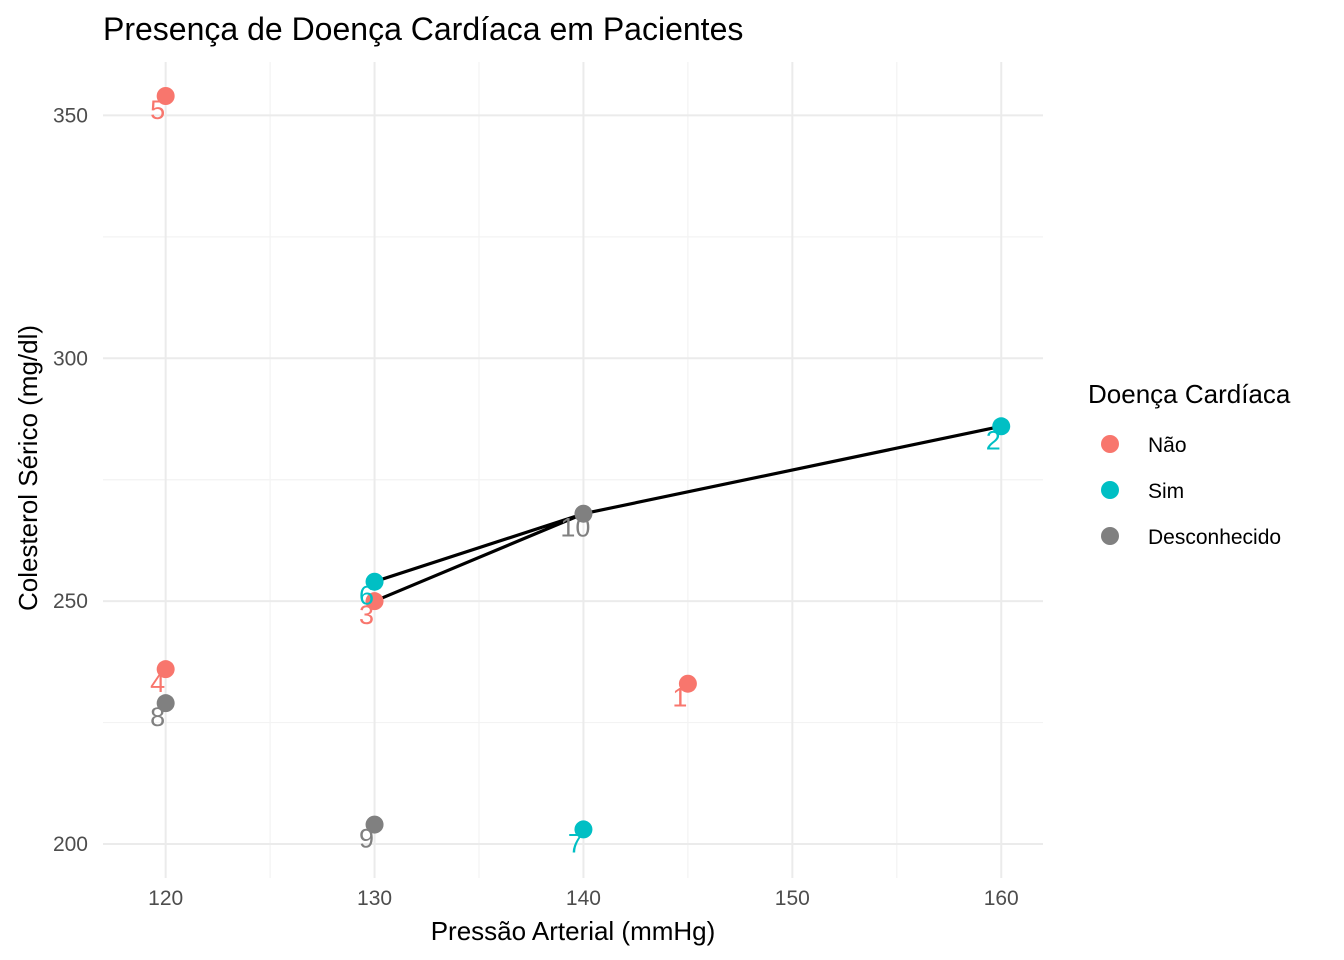 Image resolution: width=1344 pixels, height=960 pixels. Describe the element at coordinates (70, 358) in the screenshot. I see `y-tick-label: 300` at that location.